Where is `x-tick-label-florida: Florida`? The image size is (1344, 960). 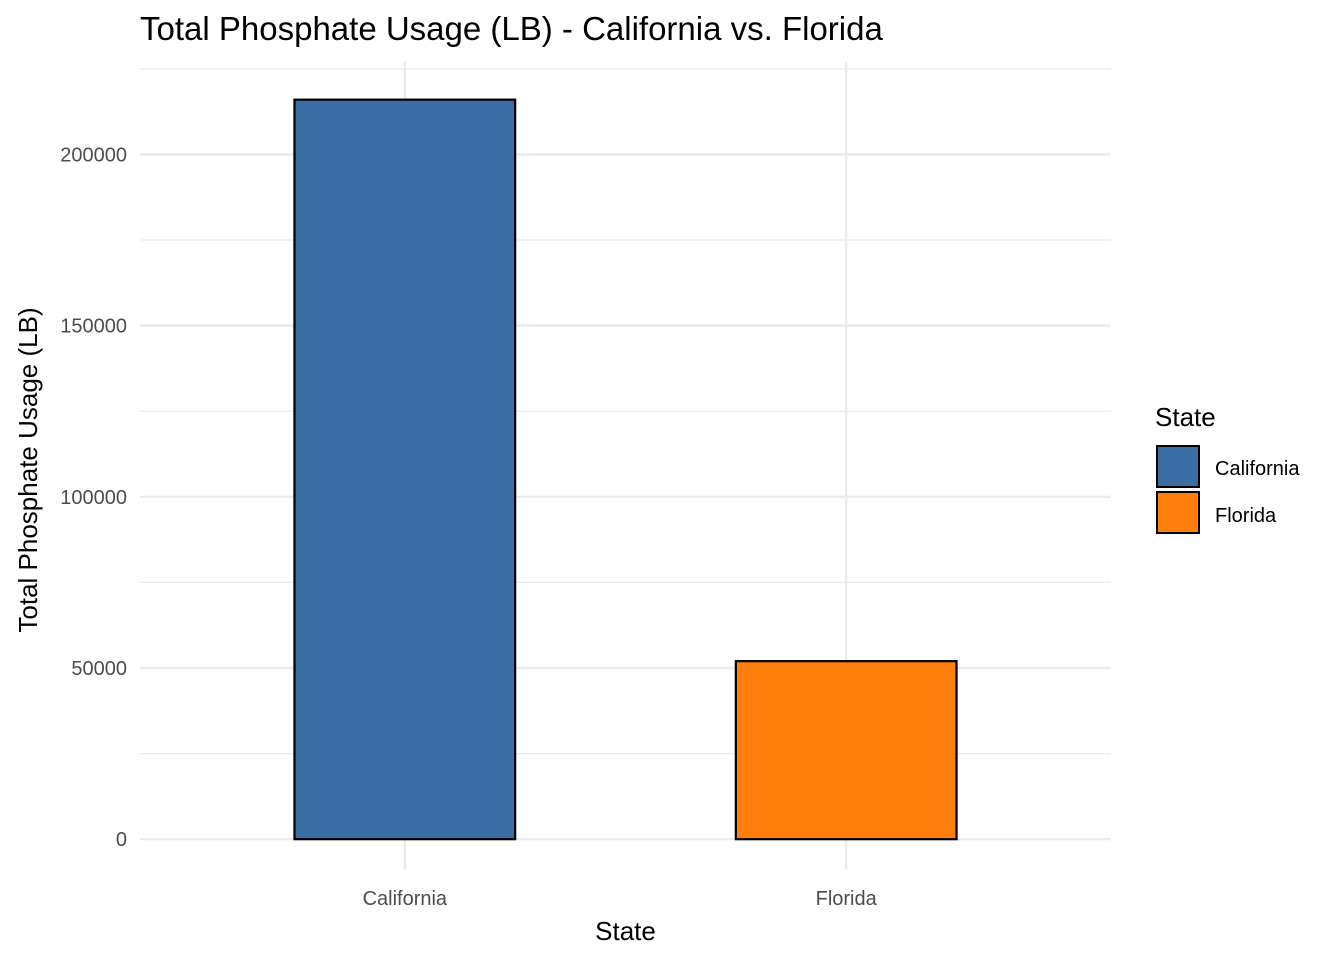 x-tick-label-florida: Florida is located at coordinates (847, 899).